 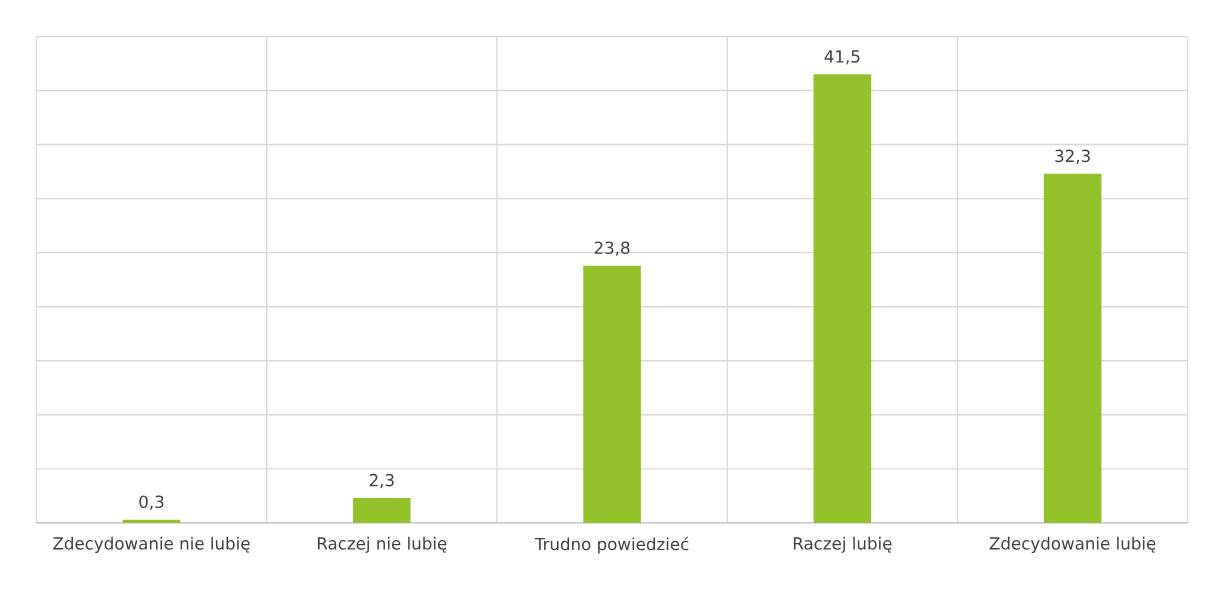 What do you see at coordinates (842, 57) in the screenshot?
I see `data-label: 41,5` at bounding box center [842, 57].